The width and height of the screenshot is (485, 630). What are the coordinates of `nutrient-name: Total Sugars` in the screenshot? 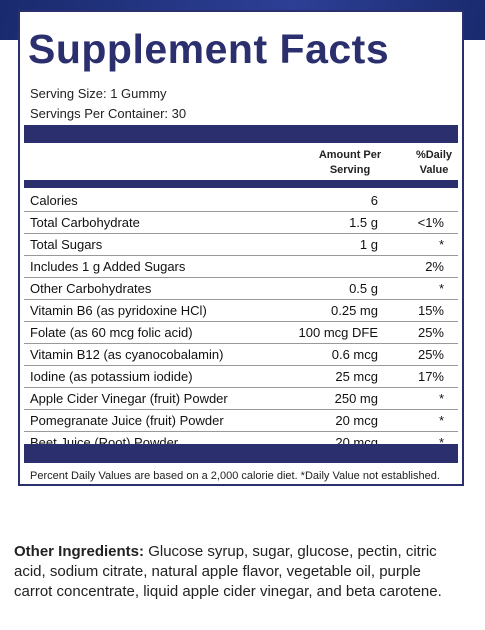 It's located at (66, 244).